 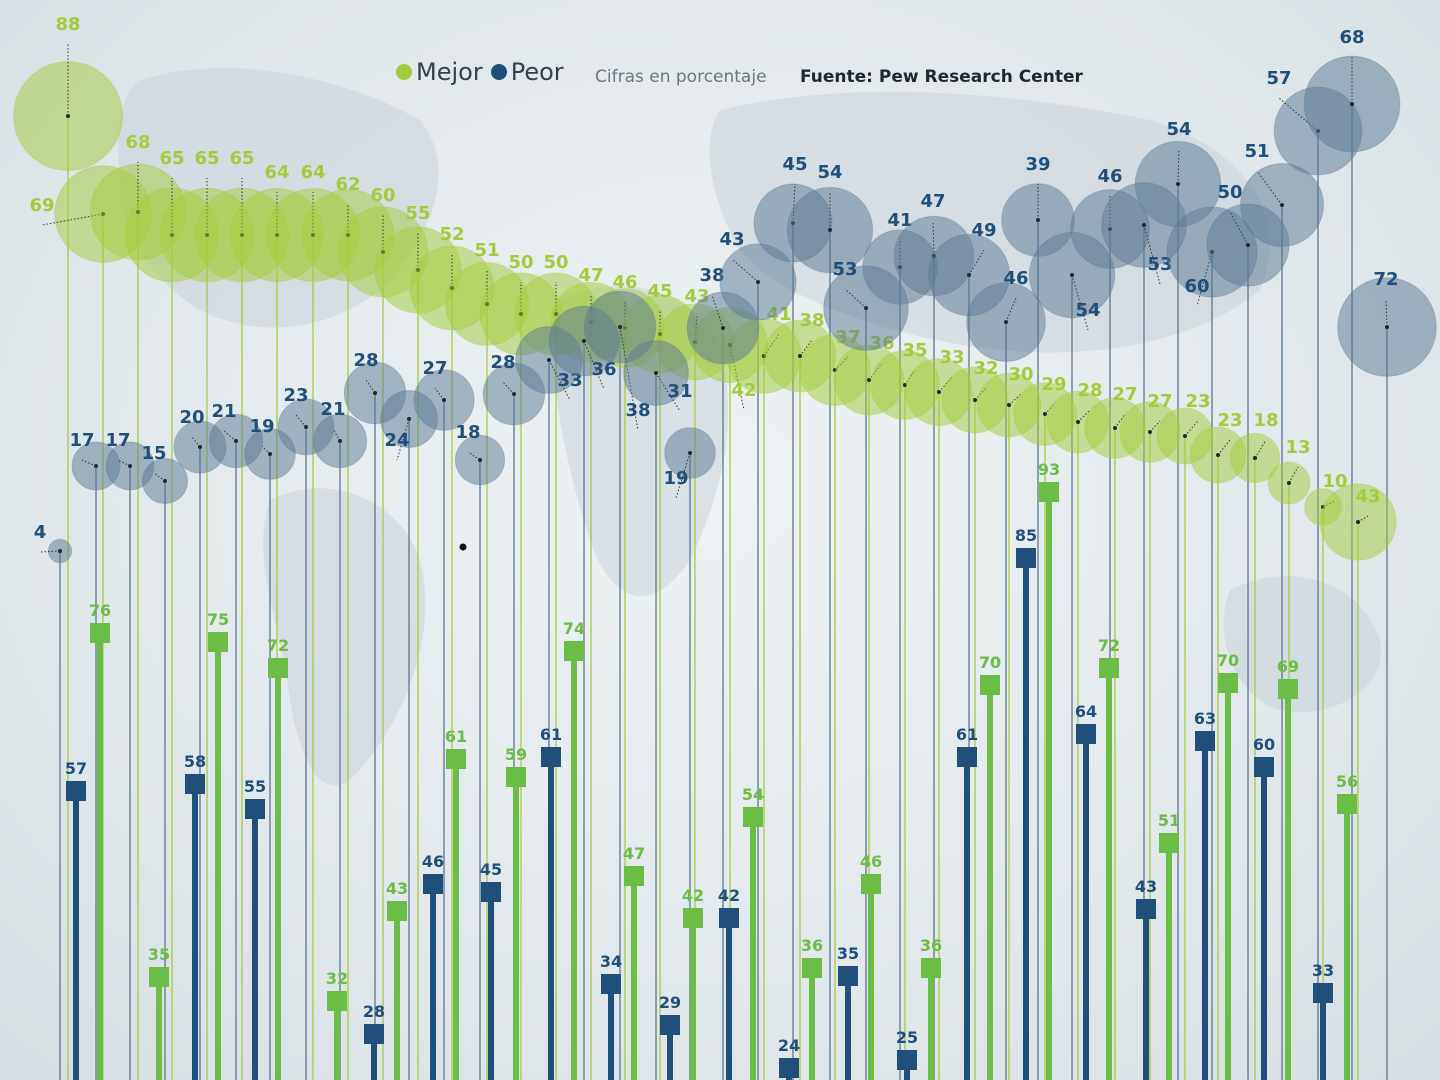 I want to click on peor-bubble-label: 43, so click(x=731, y=239).